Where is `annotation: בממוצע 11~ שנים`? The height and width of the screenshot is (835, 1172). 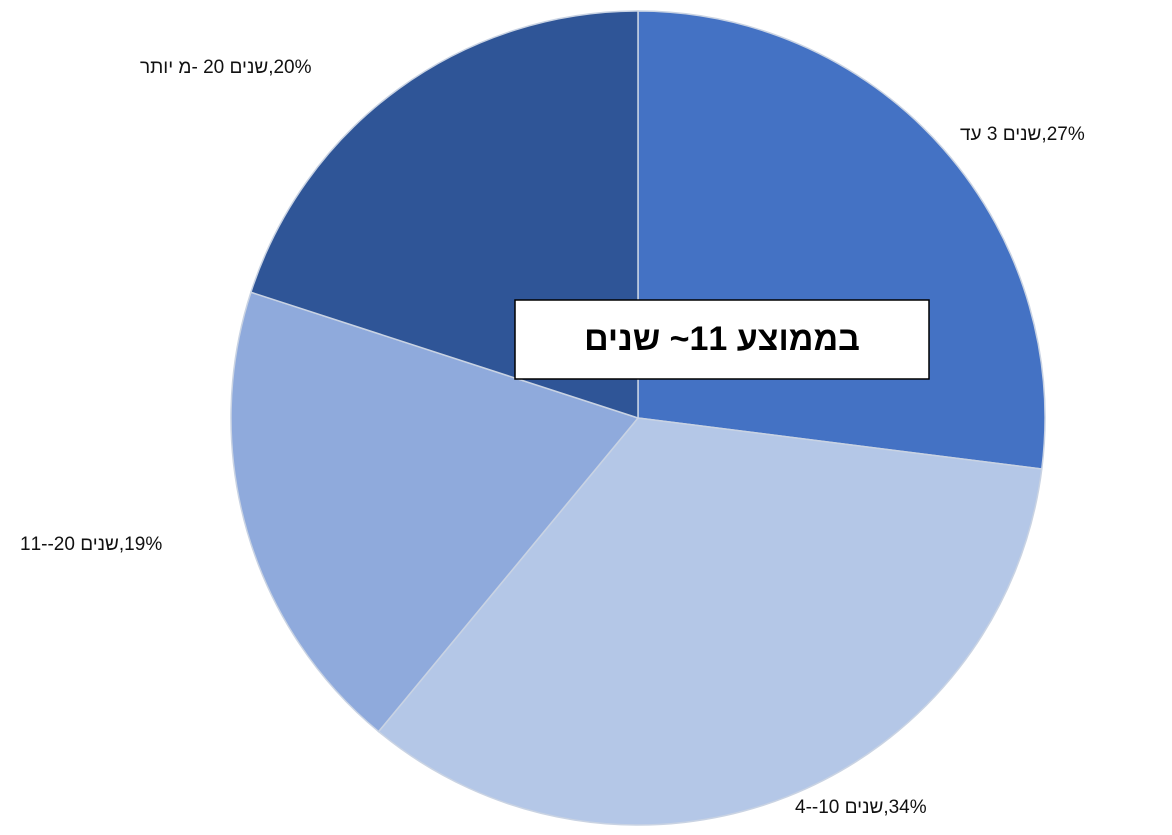
annotation: בממוצע 11~ שנים is located at coordinates (722, 339).